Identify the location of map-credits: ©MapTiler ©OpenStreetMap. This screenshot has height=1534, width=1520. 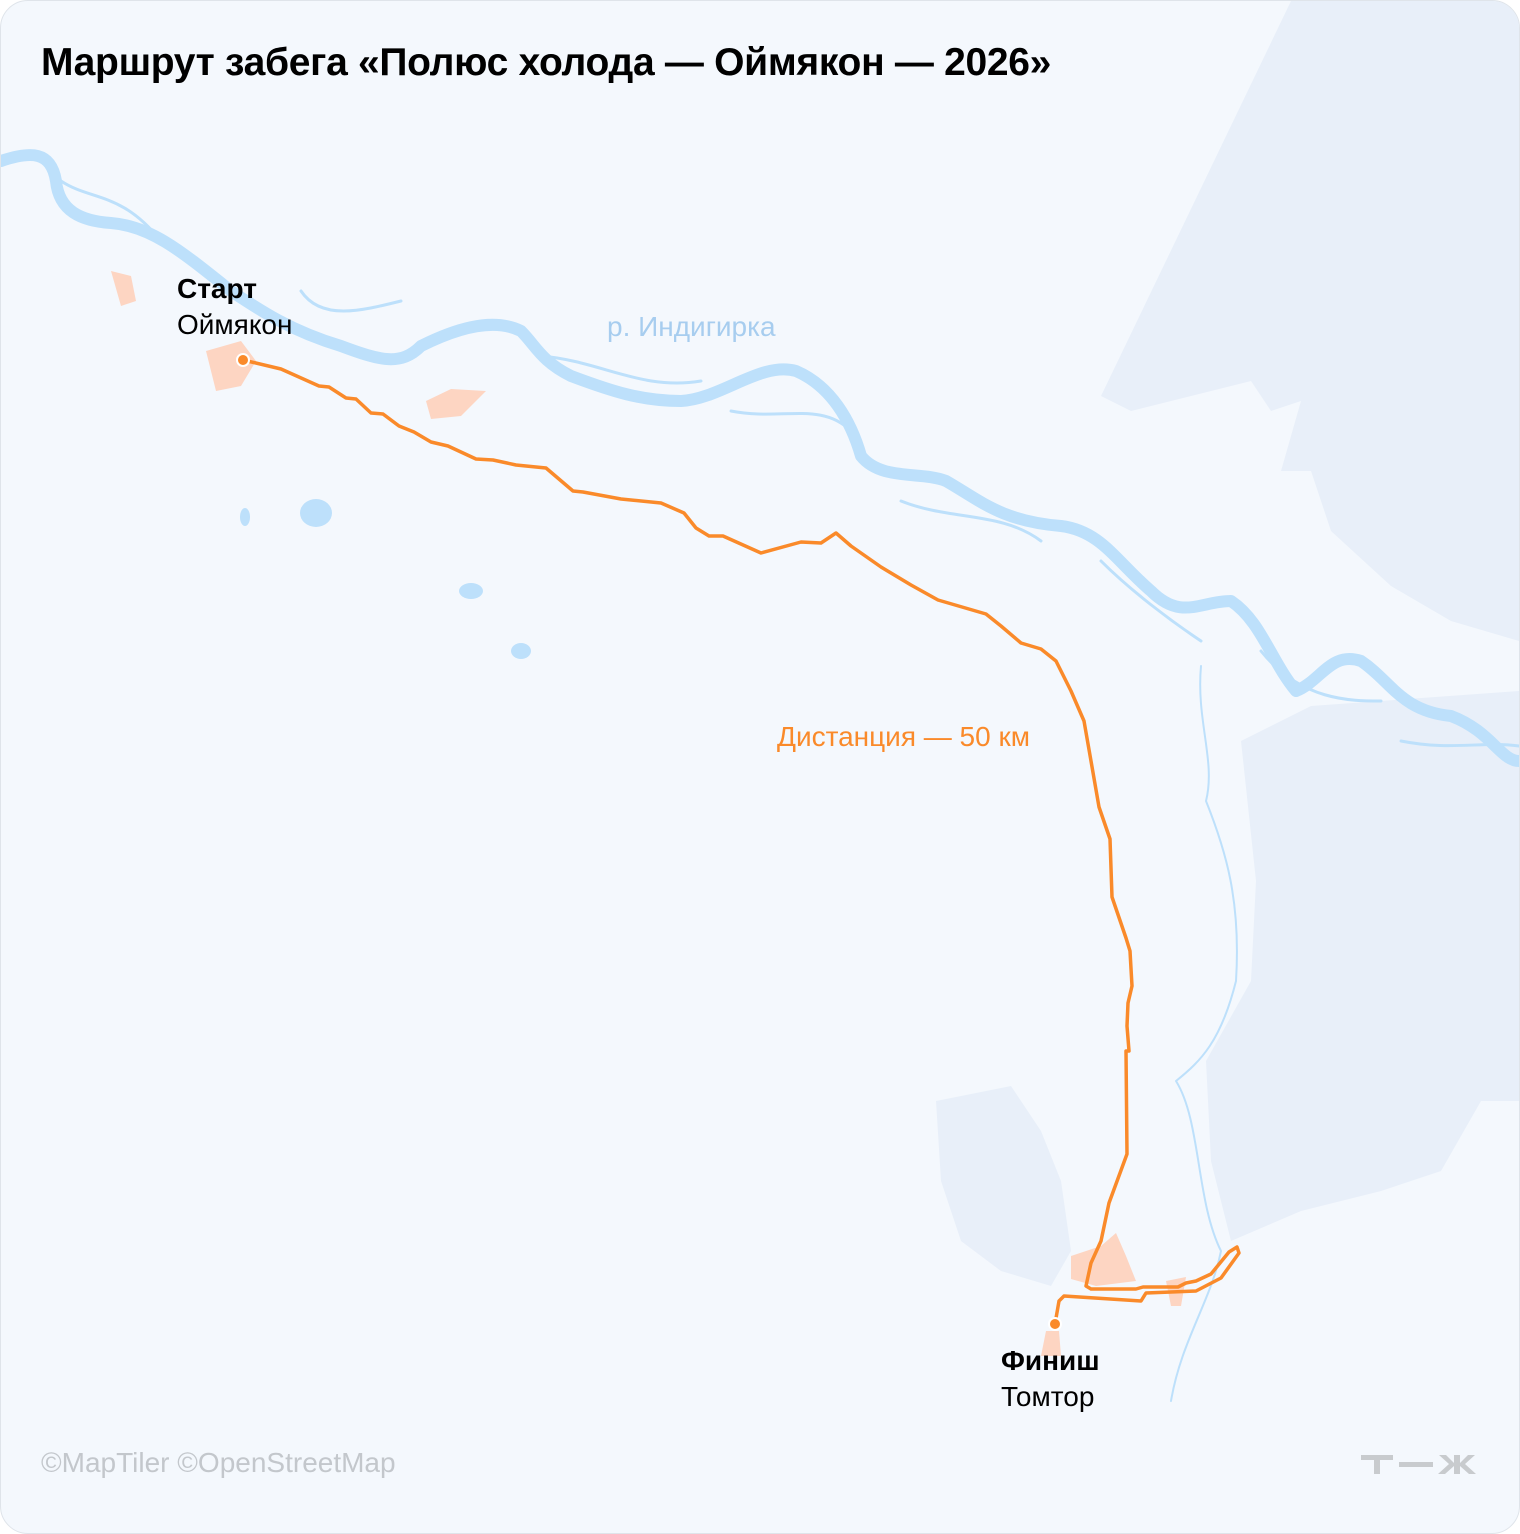
(218, 1462).